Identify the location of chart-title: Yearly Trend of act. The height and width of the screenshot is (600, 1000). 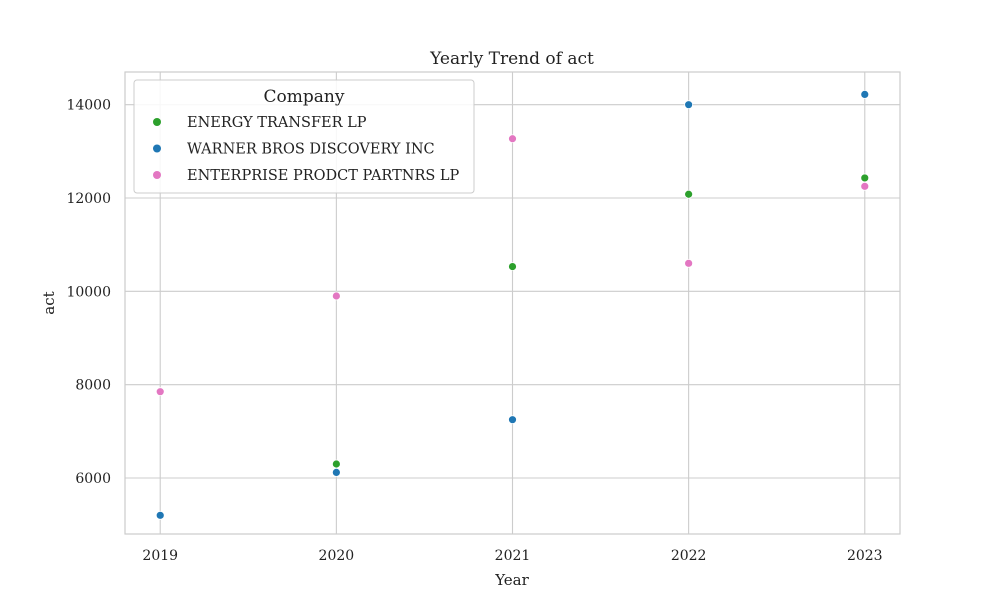
(511, 59).